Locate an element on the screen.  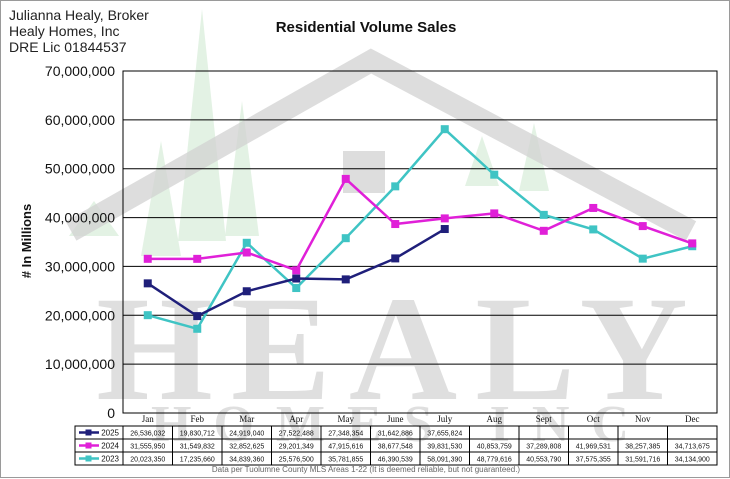
table-cell-value: 40,853,759 is located at coordinates (494, 447).